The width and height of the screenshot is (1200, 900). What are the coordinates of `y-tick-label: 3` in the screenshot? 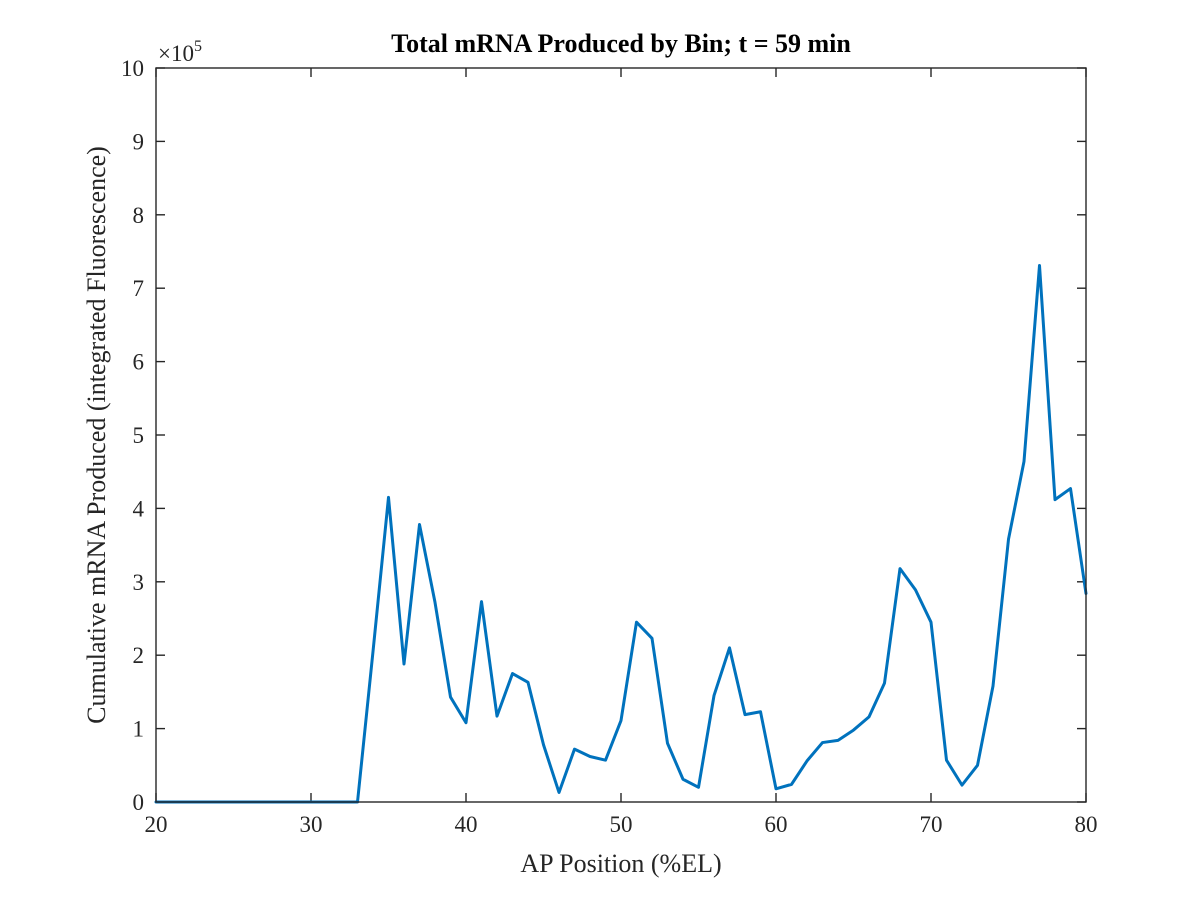 It's located at (139, 582).